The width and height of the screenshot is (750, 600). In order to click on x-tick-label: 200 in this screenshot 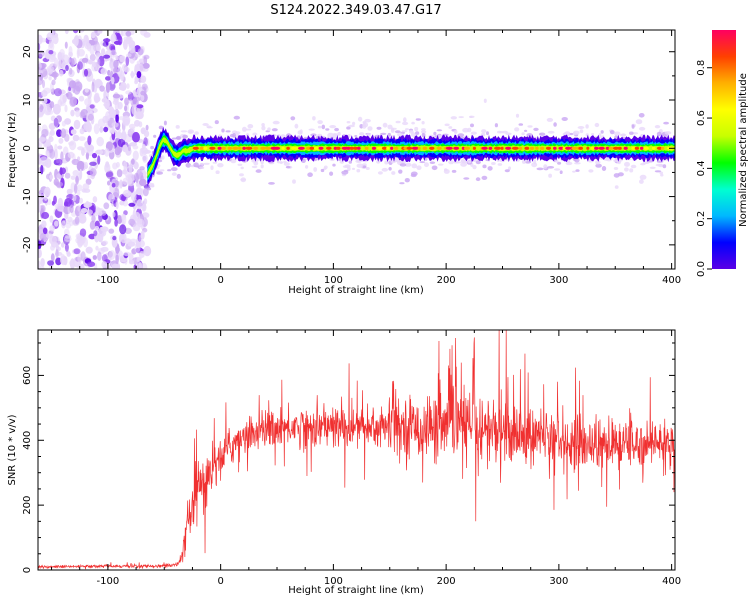, I will do `click(446, 581)`.